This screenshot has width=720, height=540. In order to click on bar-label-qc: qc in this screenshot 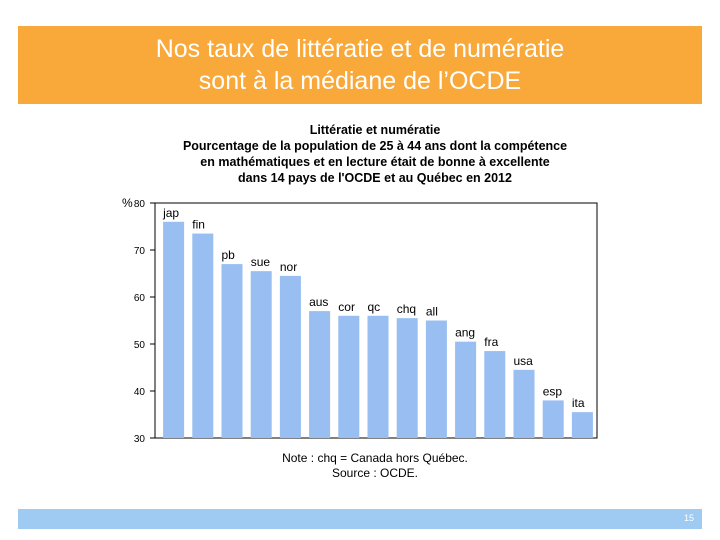, I will do `click(373, 307)`.